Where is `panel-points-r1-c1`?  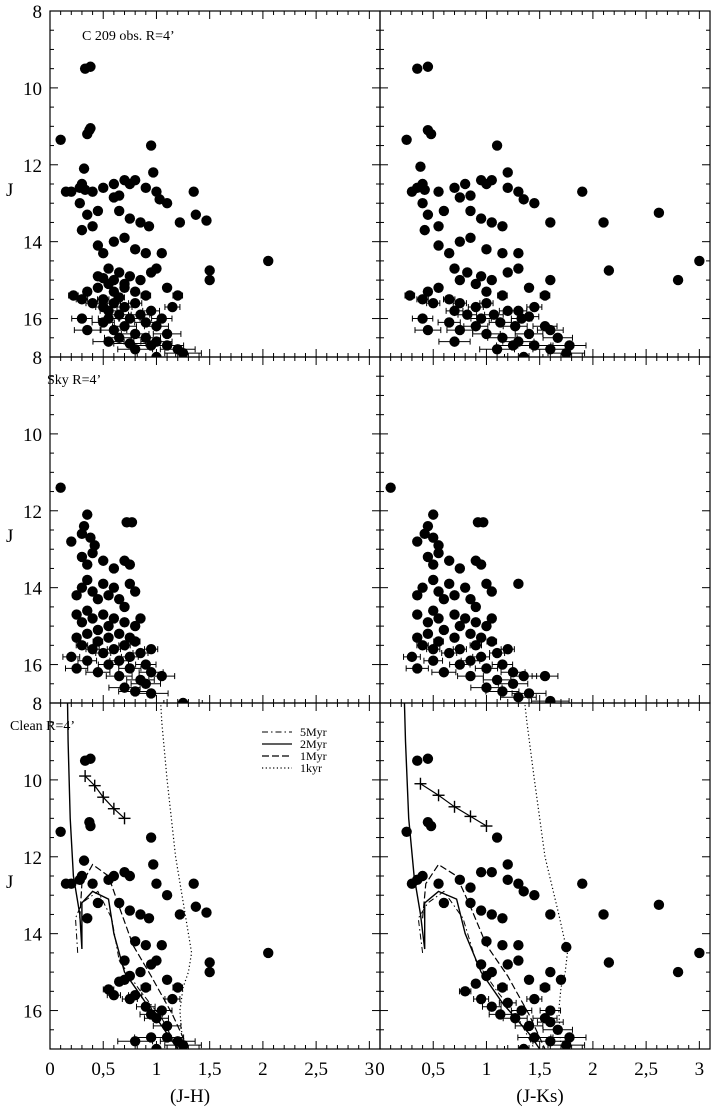 panel-points-r1-c1 is located at coordinates (164, 209).